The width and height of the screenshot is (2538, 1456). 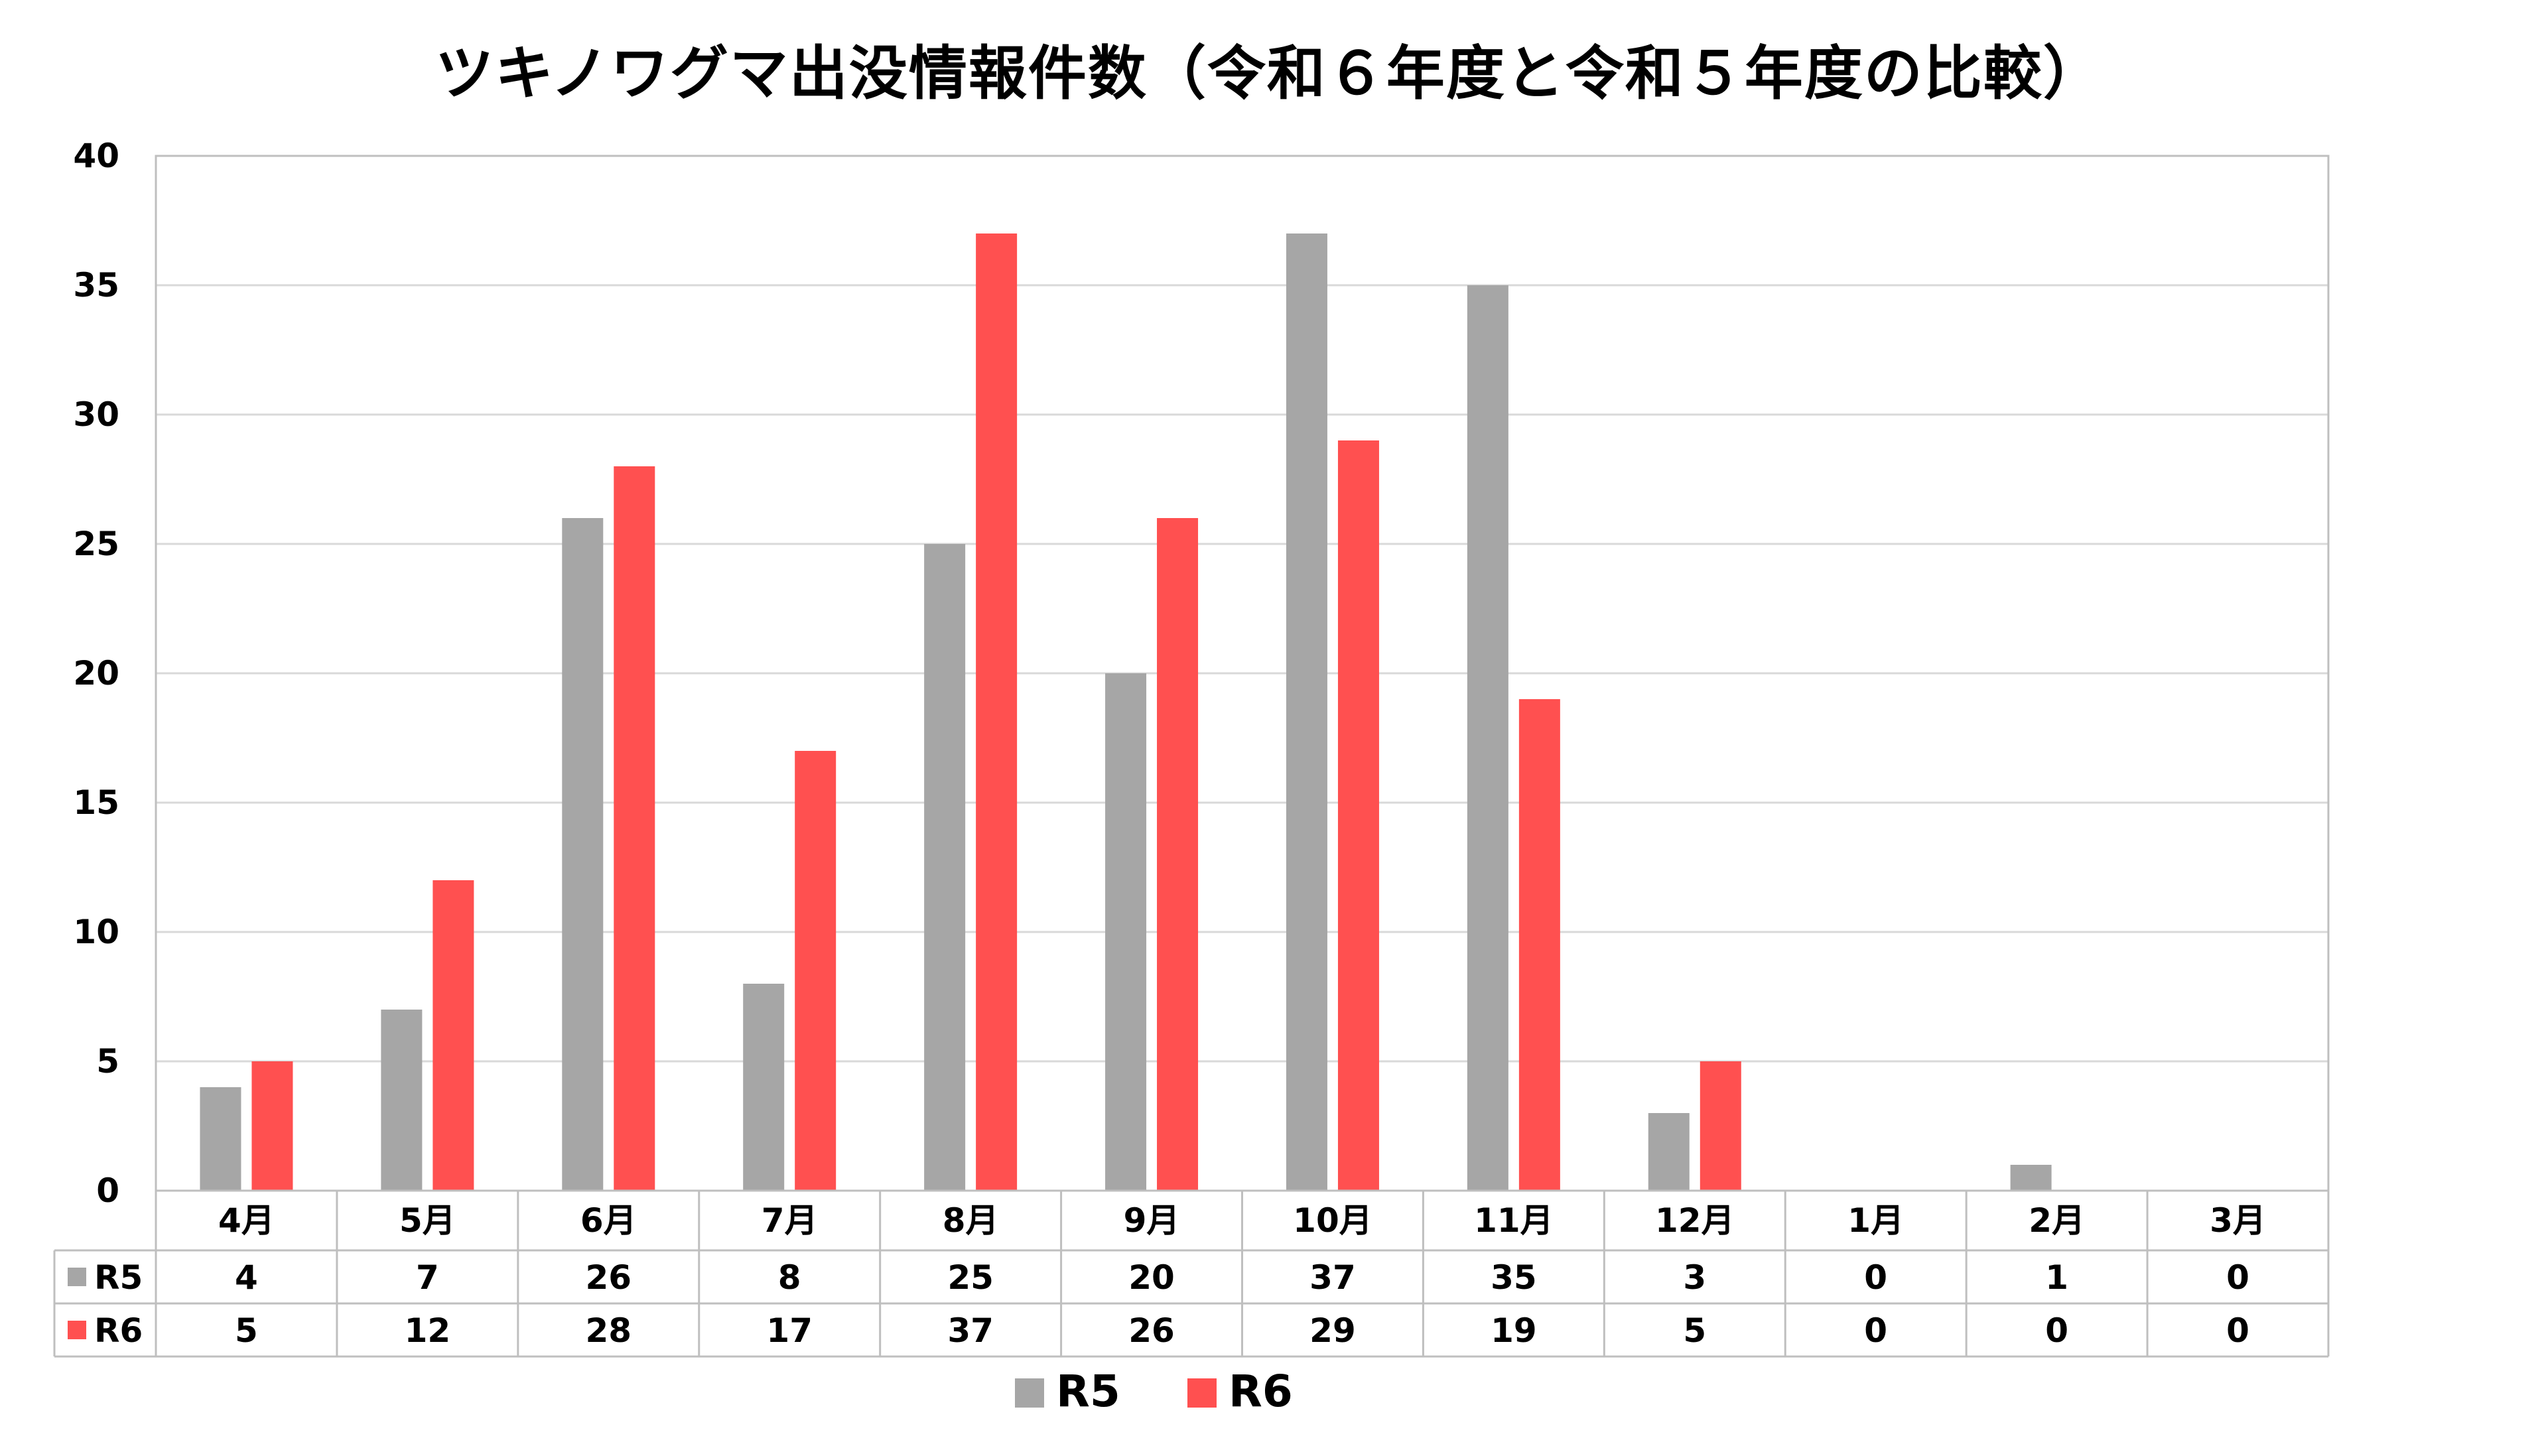 What do you see at coordinates (1029, 1393) in the screenshot?
I see `legend-key-r5` at bounding box center [1029, 1393].